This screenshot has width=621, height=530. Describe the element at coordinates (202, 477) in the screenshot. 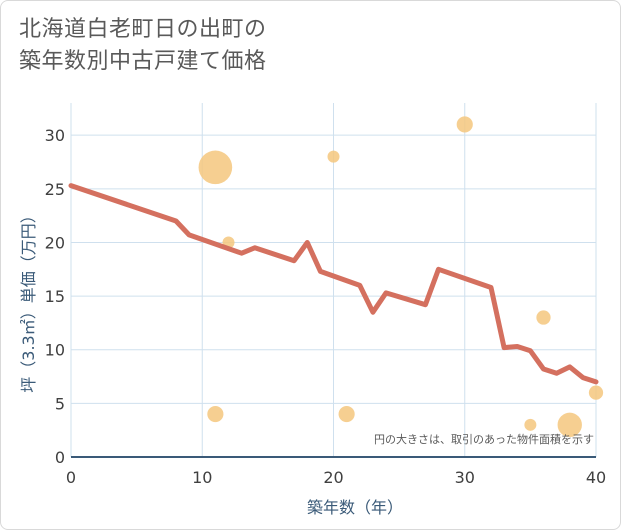

I see `x-tick-label: 10` at that location.